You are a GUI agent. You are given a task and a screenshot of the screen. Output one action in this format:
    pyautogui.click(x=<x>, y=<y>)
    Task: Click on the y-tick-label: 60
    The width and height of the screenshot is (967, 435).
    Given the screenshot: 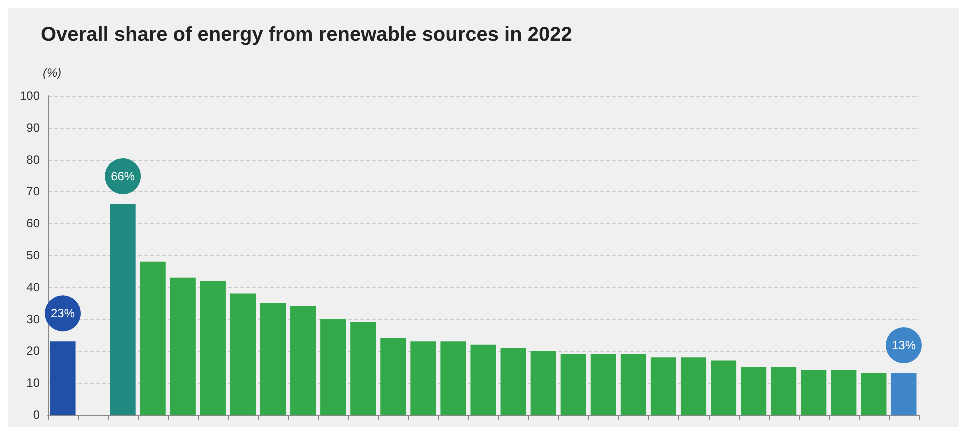 What is the action you would take?
    pyautogui.click(x=33, y=223)
    